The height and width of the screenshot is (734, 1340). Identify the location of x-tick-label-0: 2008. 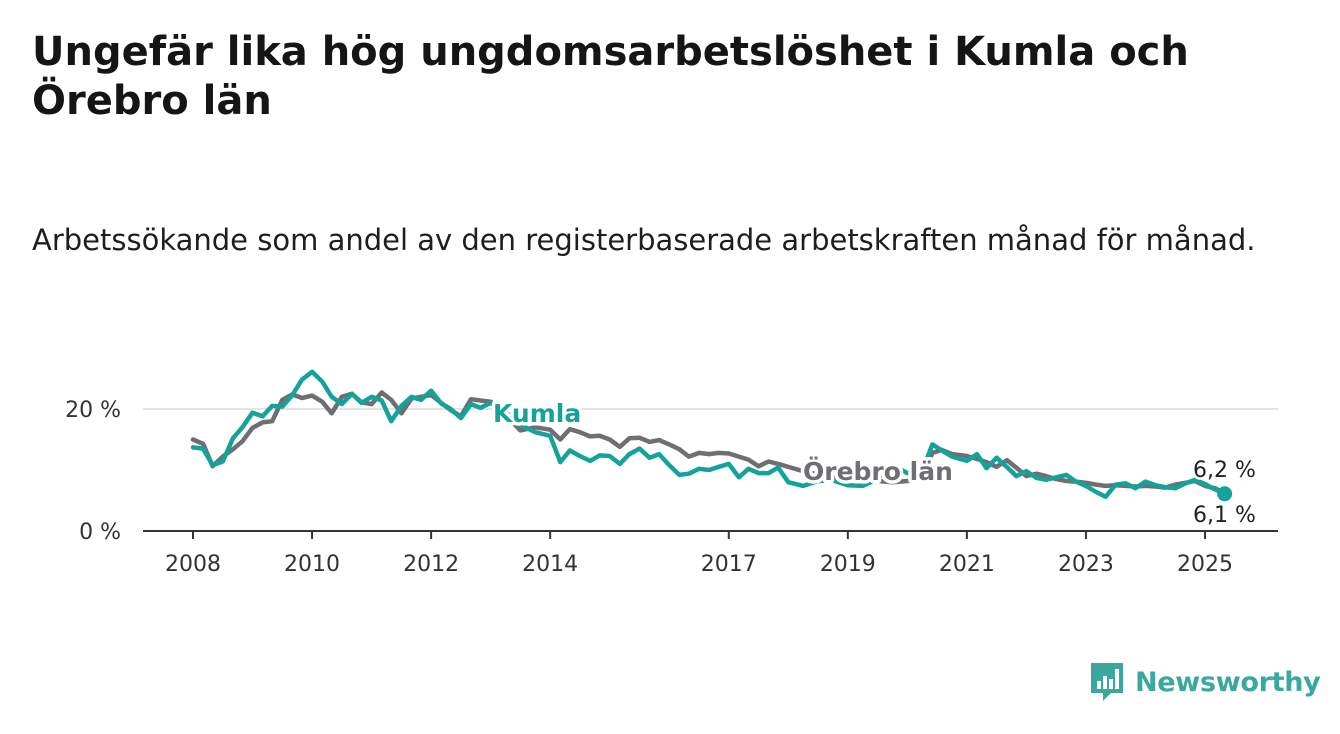
(193, 564).